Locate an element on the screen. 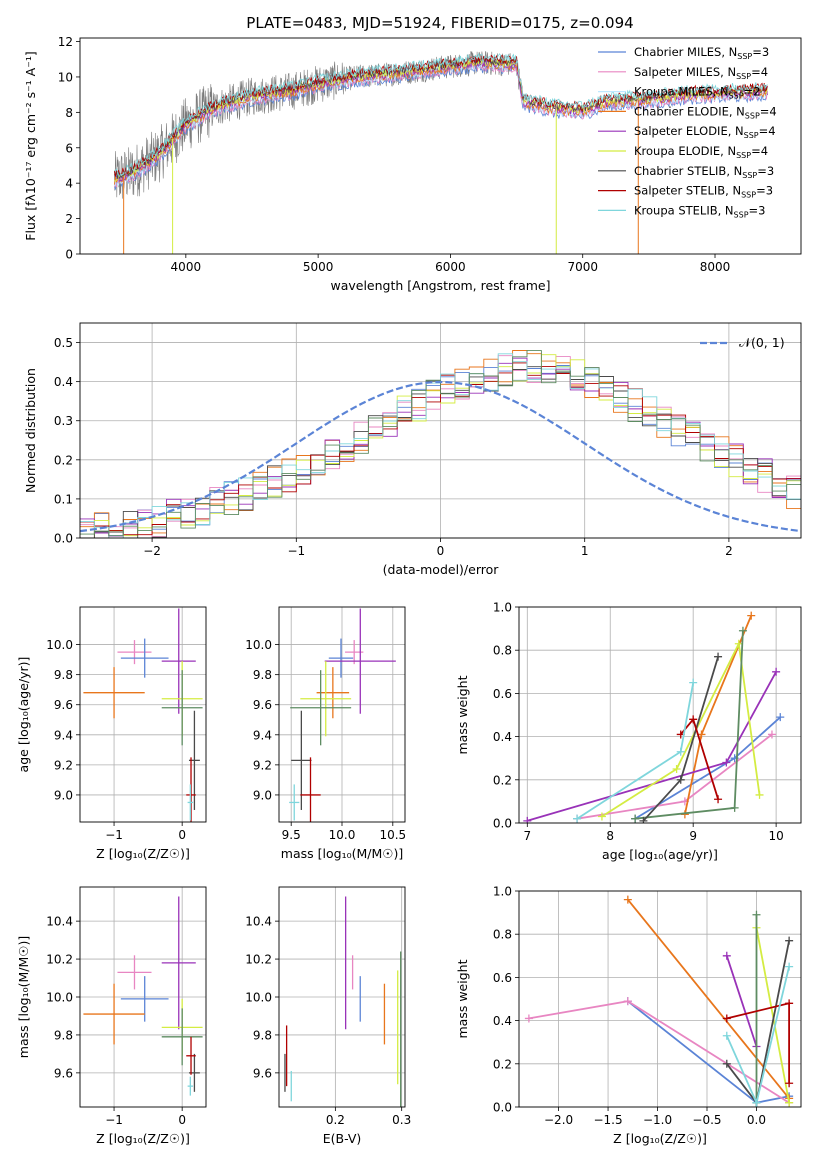  legend-normal-label: 𝒩(0, 1) is located at coordinates (762, 342).